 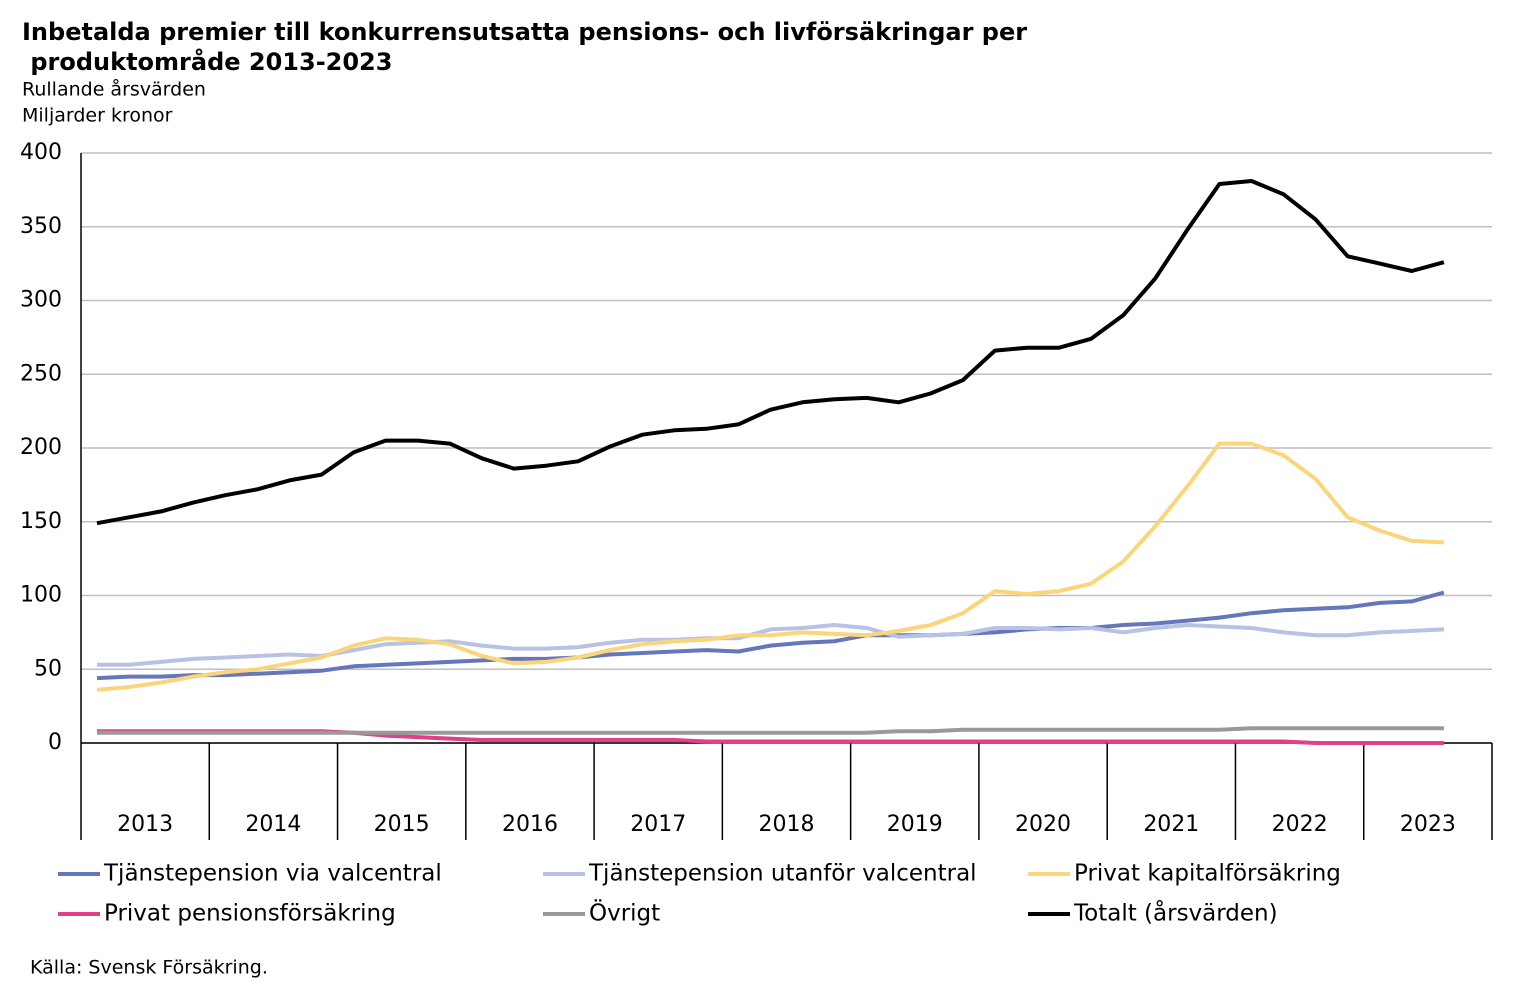 I want to click on y-tick-label: 50, so click(x=48, y=668).